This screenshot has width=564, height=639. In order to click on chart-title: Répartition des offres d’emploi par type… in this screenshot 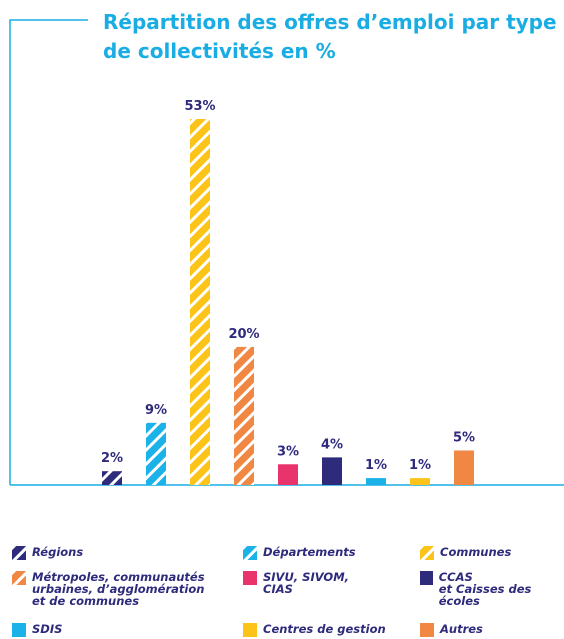, I will do `click(330, 36)`.